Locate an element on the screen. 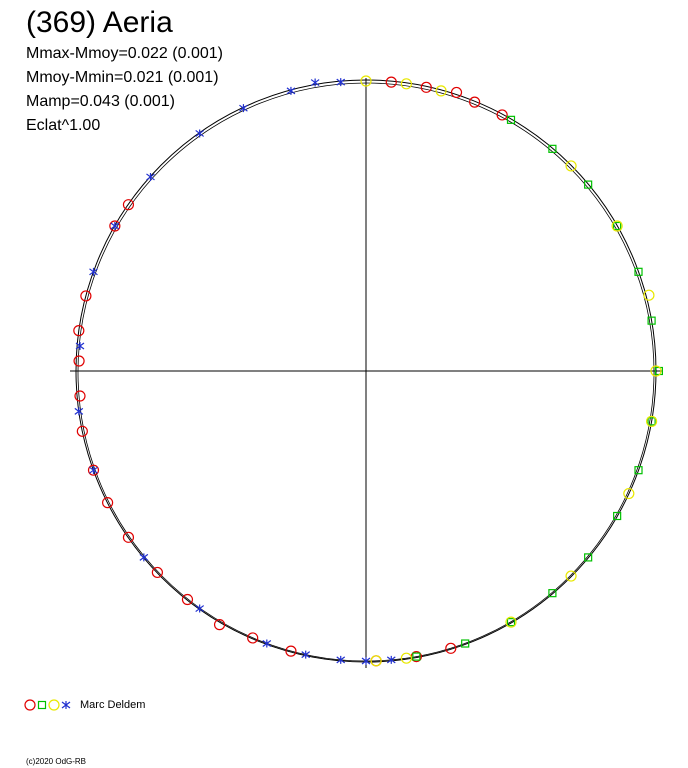 The width and height of the screenshot is (688, 768). note: Mmoy-Mmin=0.021 (0.001) is located at coordinates (122, 77).